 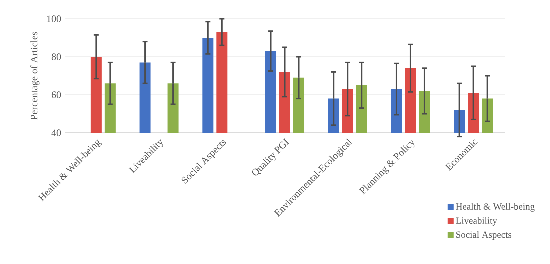 What do you see at coordinates (495, 207) in the screenshot?
I see `legend-label: Health & Well-being` at bounding box center [495, 207].